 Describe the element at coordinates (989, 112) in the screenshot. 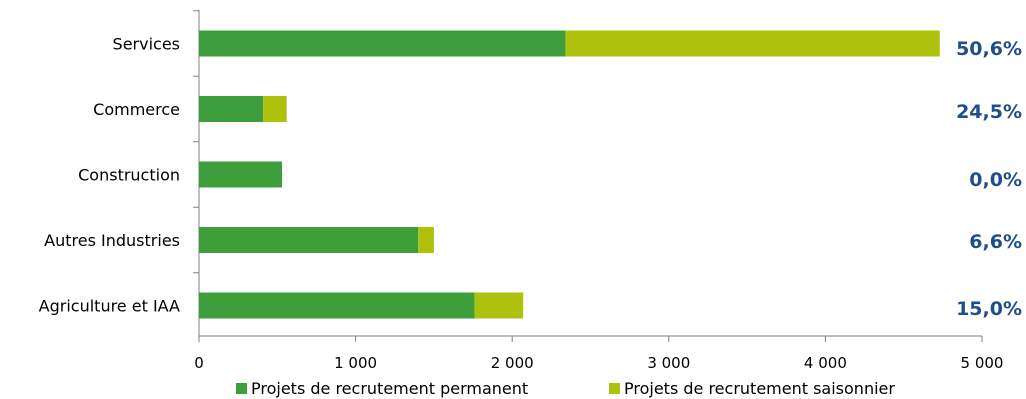

I see `percentage-label: 24,5%` at that location.